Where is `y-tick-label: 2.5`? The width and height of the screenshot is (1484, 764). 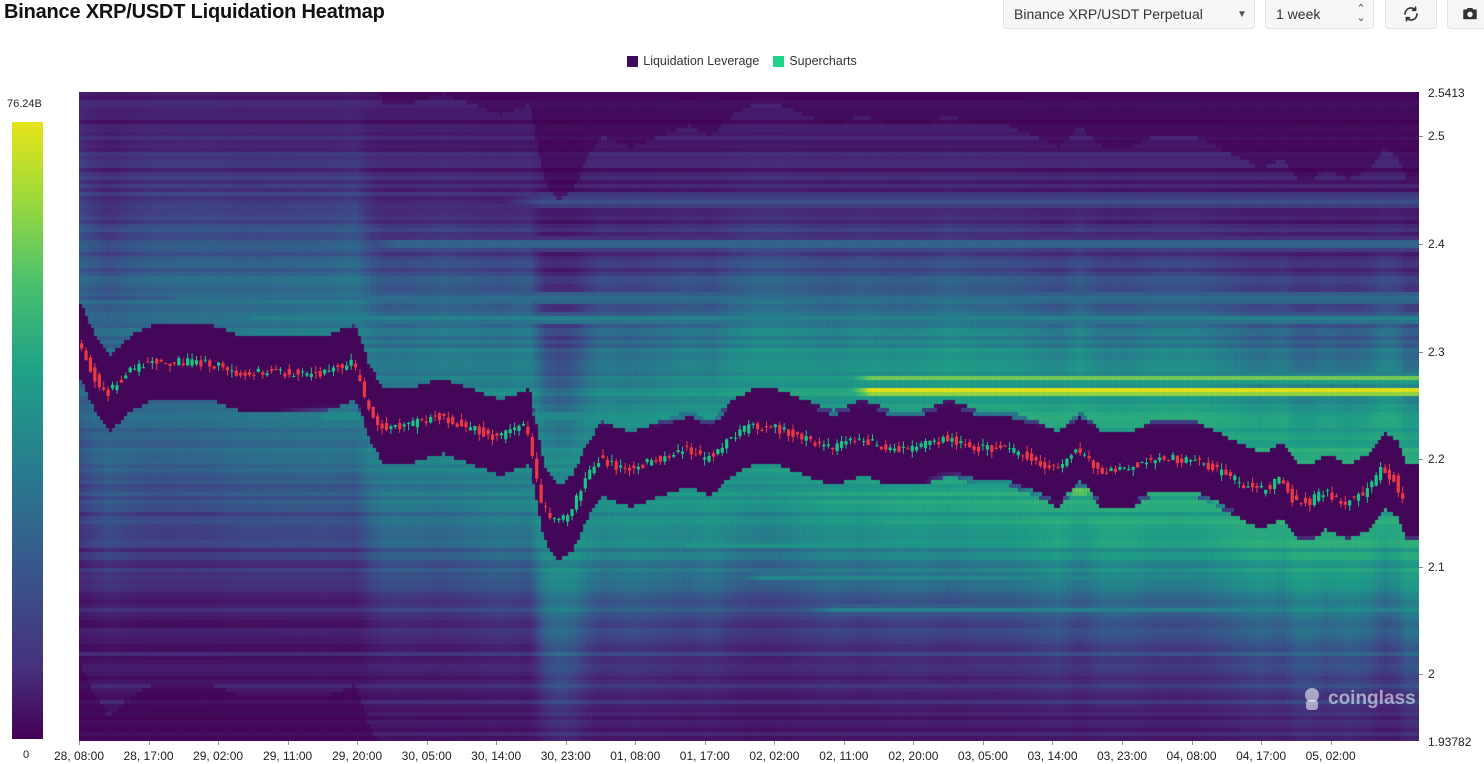 y-tick-label: 2.5 is located at coordinates (1436, 136).